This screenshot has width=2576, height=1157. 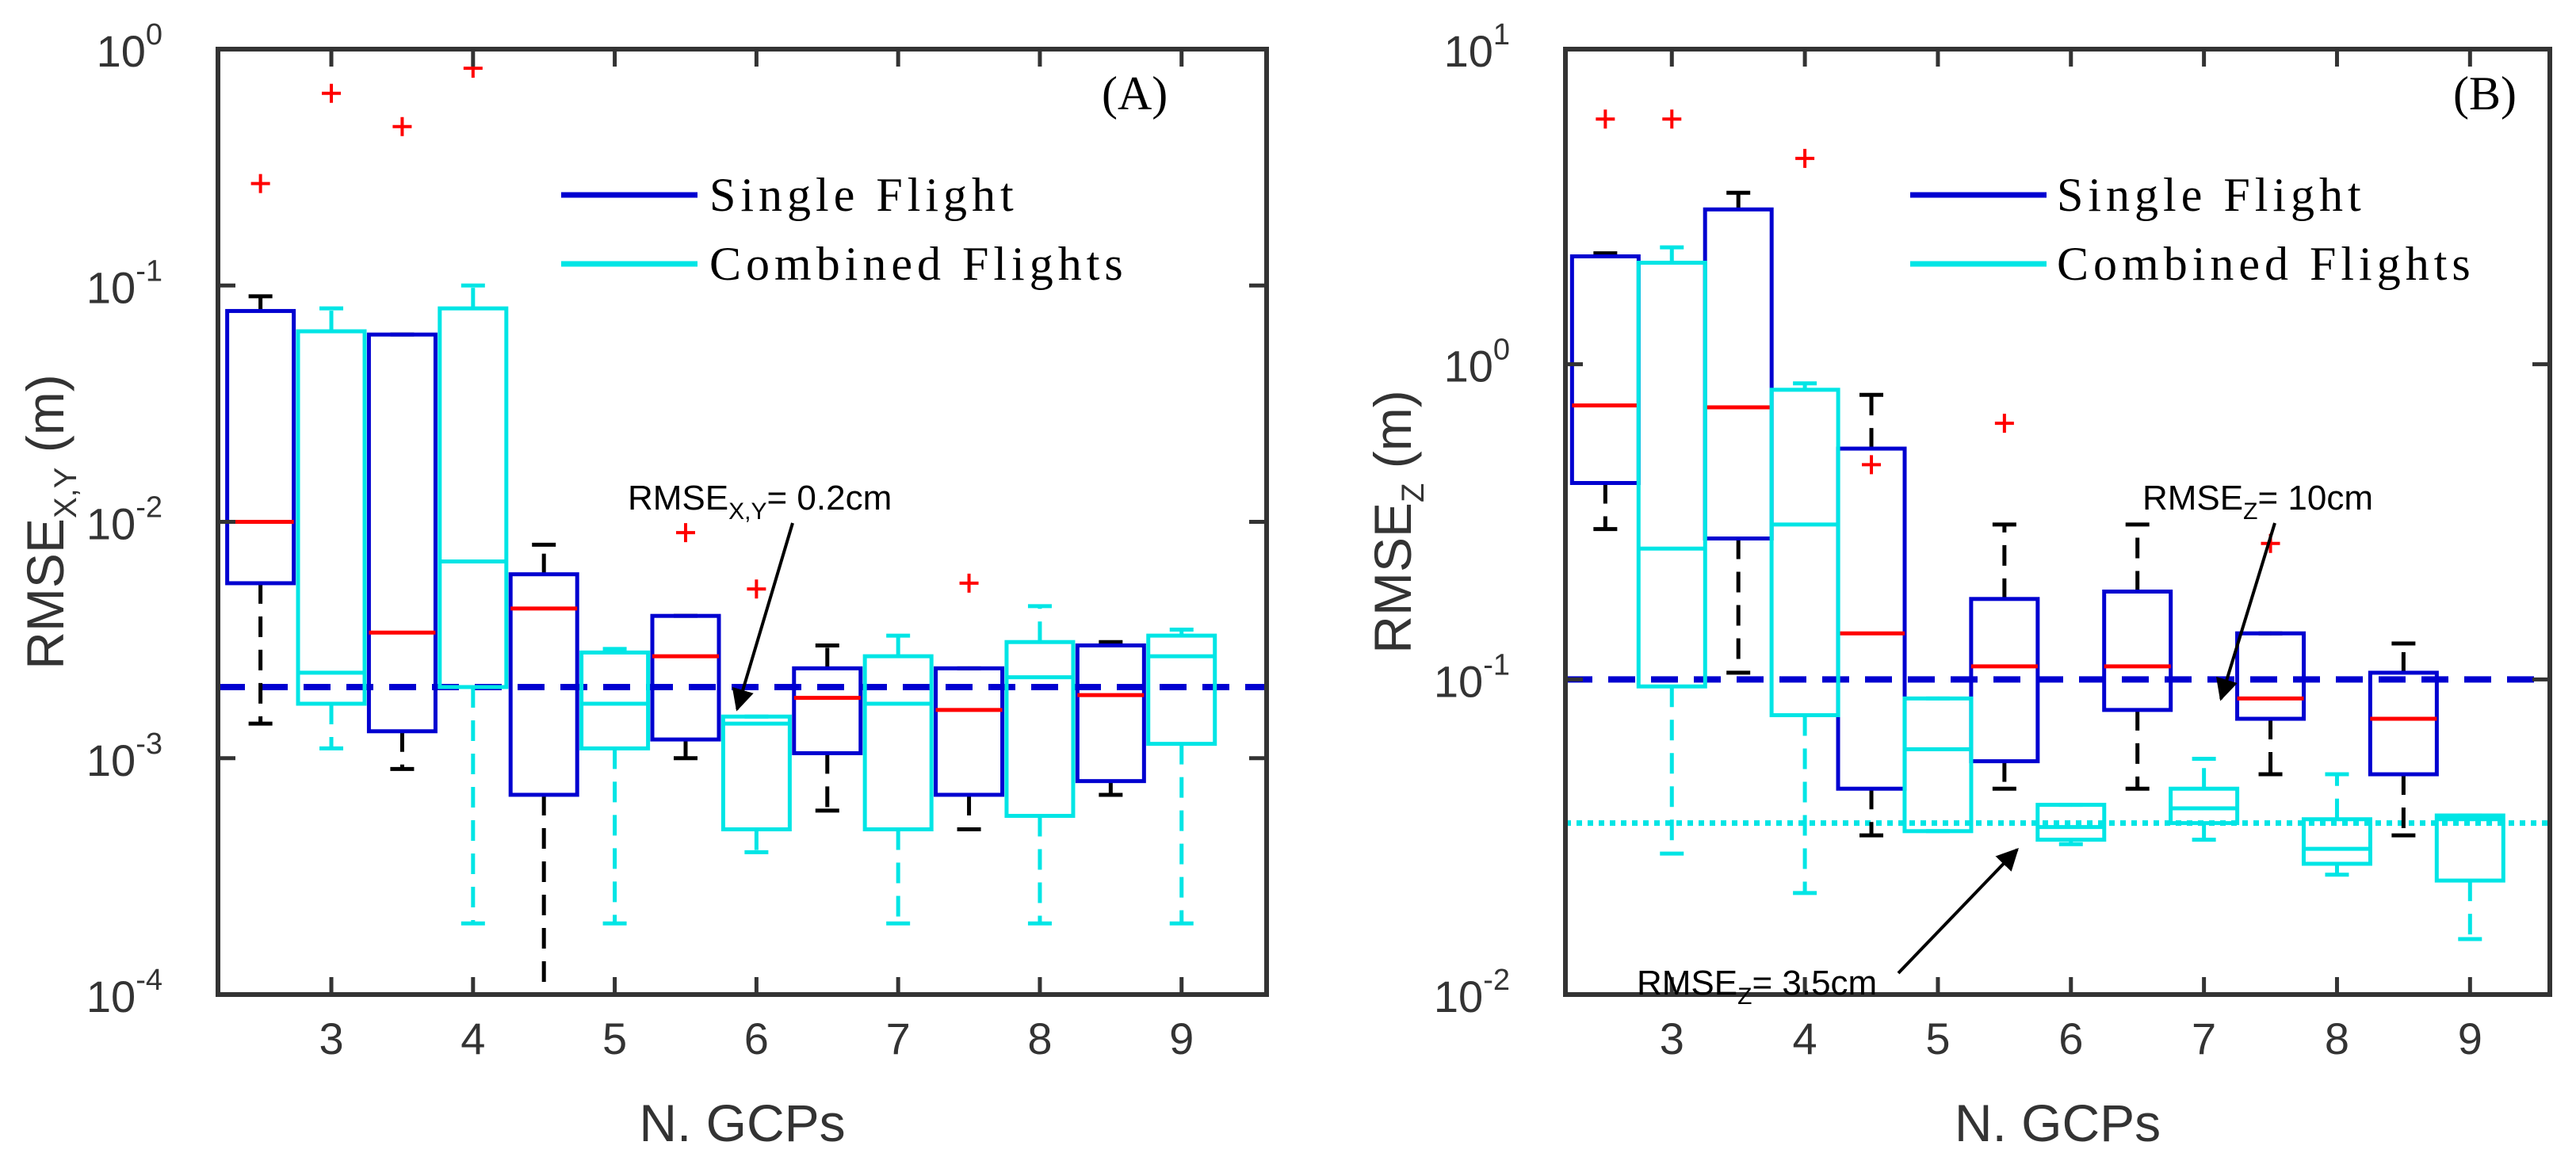 I want to click on annotation-1: RMSEZ= 3.5cm, so click(x=1828, y=928).